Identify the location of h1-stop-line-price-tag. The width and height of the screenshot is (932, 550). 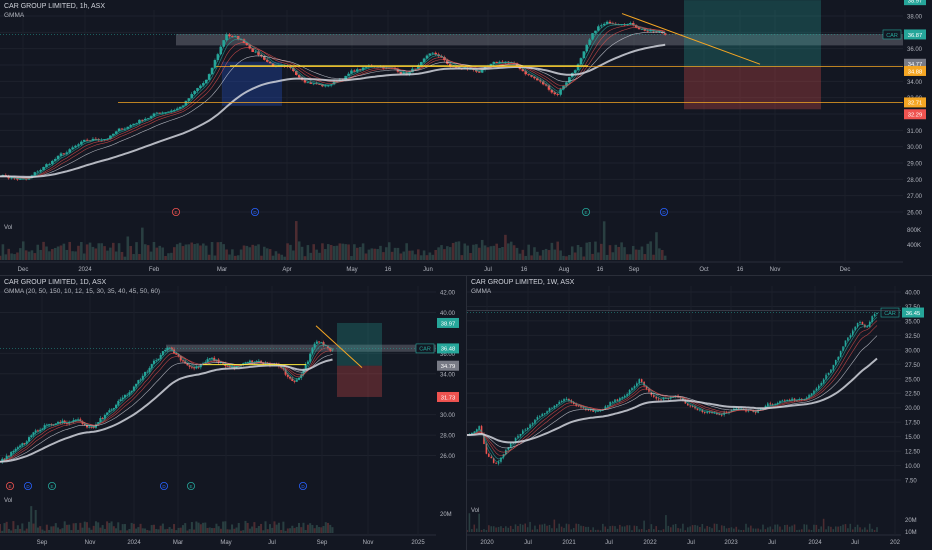
(915, 102).